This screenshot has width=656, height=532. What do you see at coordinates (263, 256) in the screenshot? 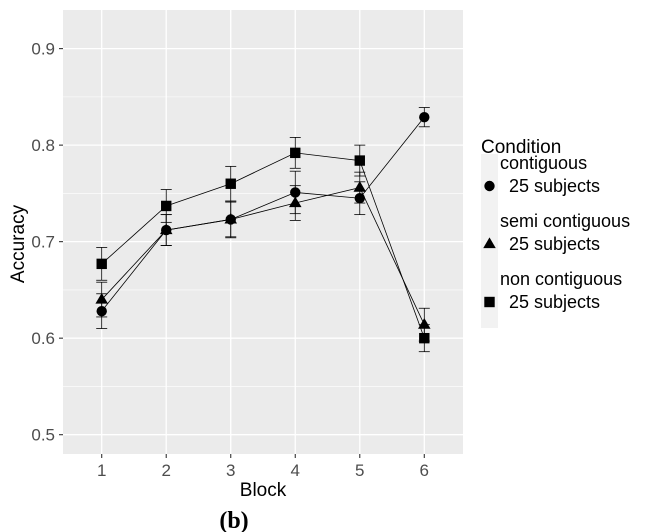
I see `series-line` at bounding box center [263, 256].